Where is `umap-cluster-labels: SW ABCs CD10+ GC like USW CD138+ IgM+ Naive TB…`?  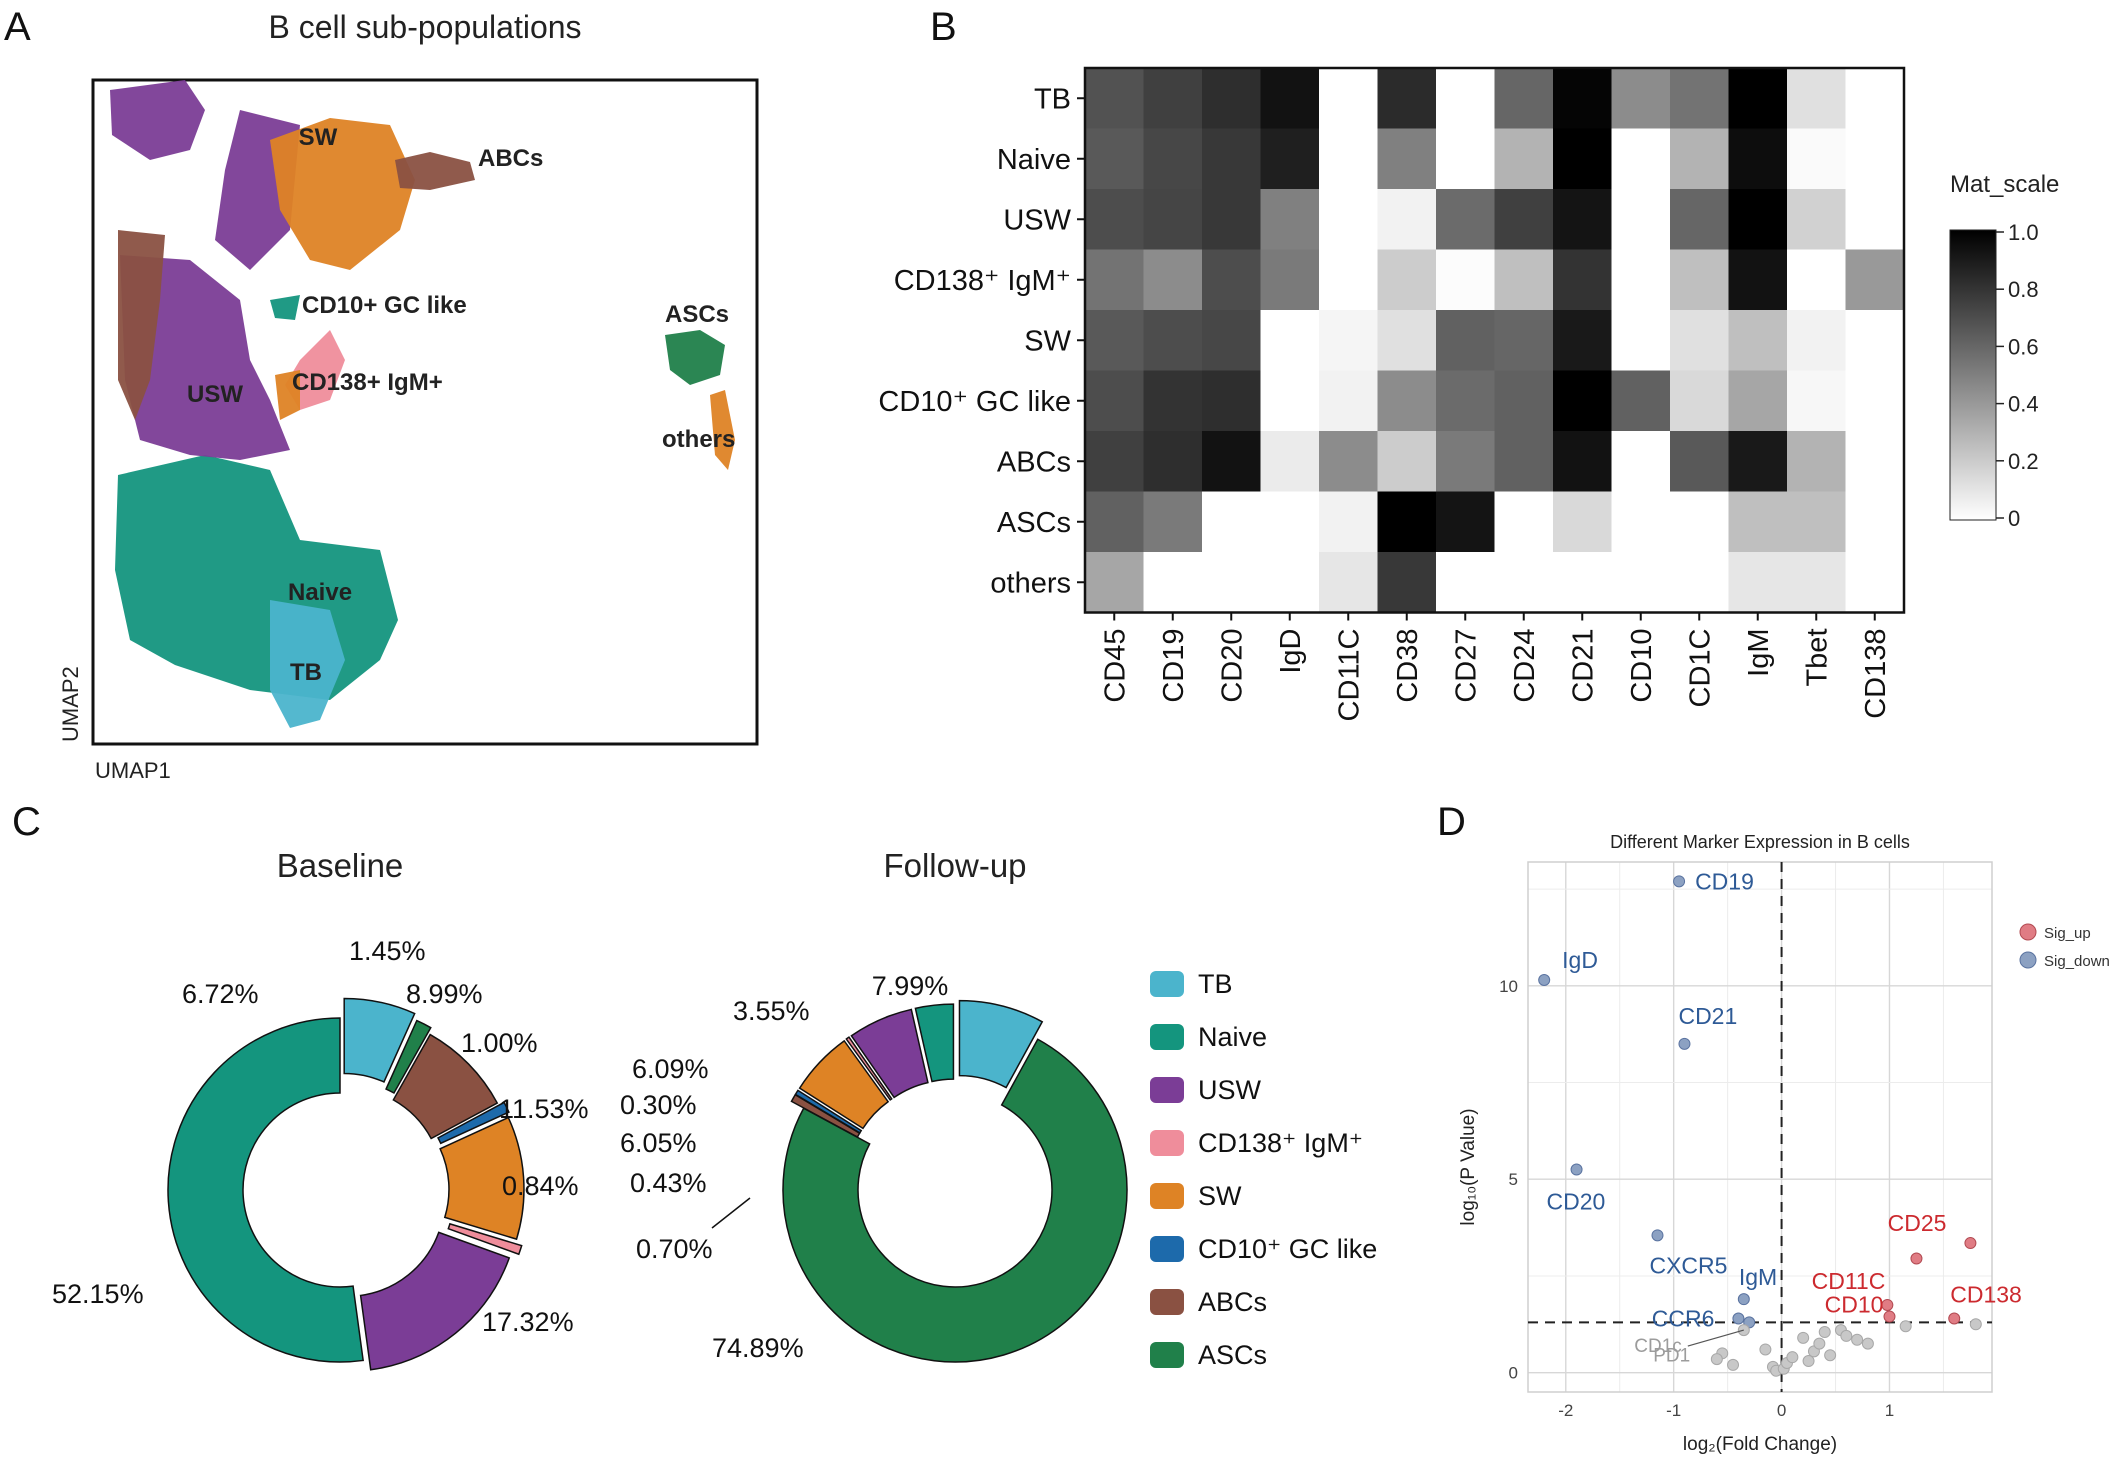 umap-cluster-labels: SW ABCs CD10+ GC like USW CD138+ IgM+ Naive TB… is located at coordinates (461, 405).